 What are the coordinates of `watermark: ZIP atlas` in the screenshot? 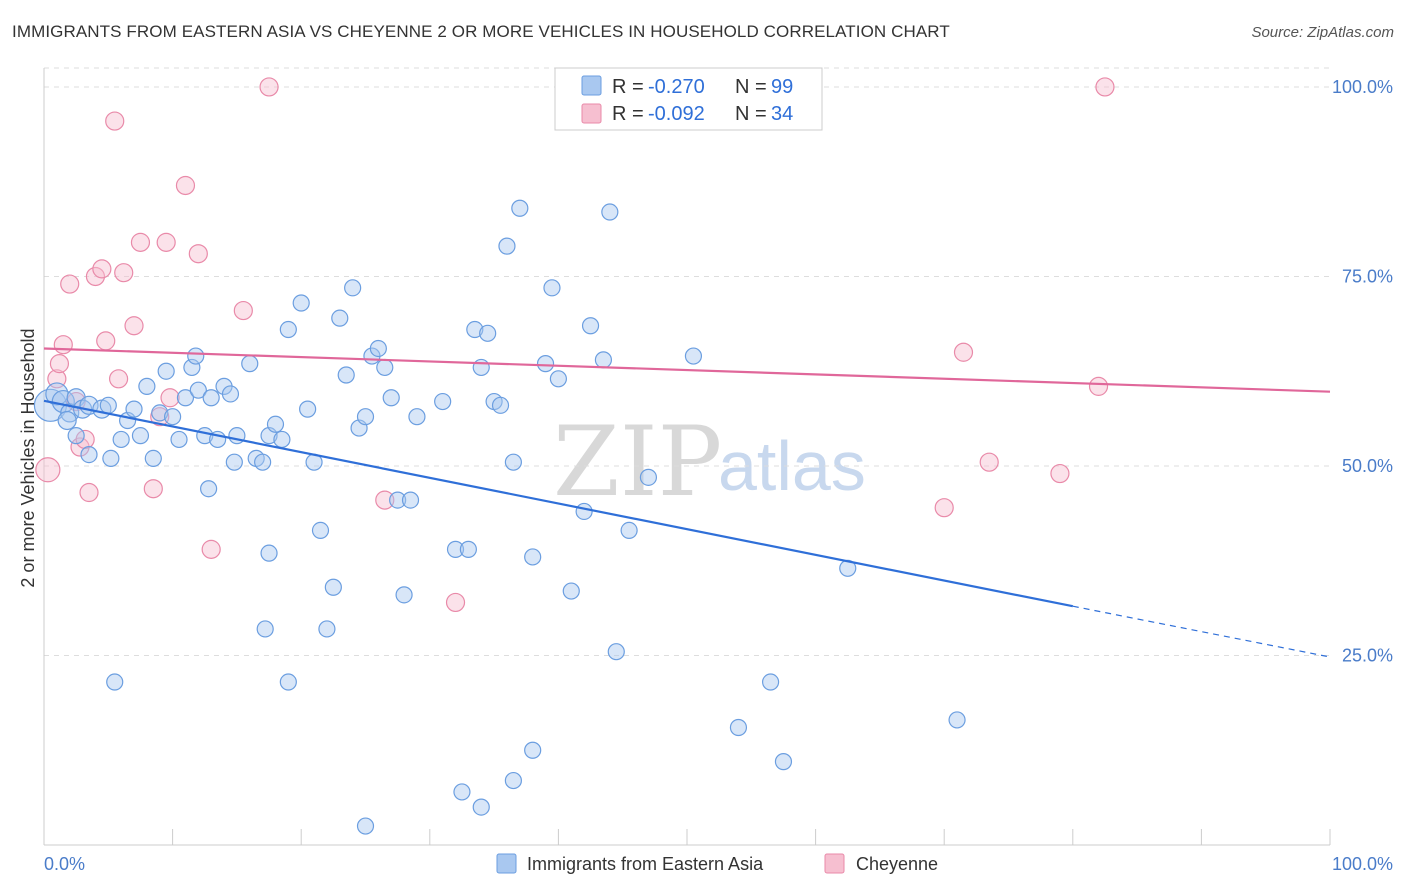 It's located at (709, 462).